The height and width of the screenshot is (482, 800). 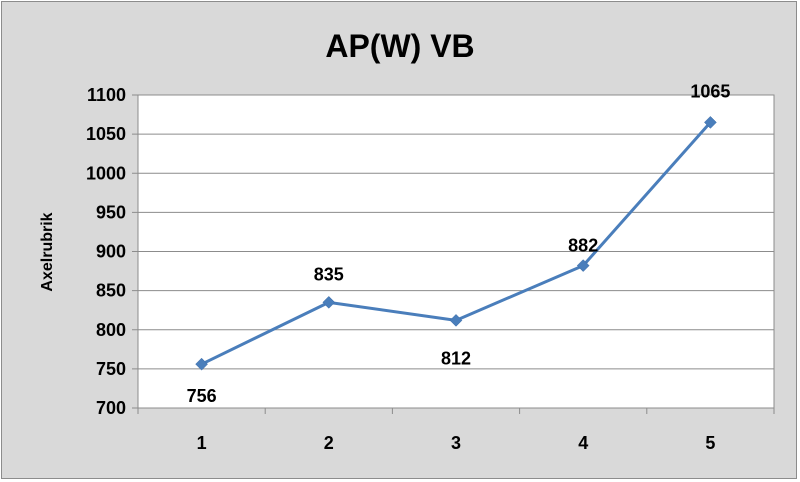 What do you see at coordinates (456, 358) in the screenshot?
I see `data-label: 812` at bounding box center [456, 358].